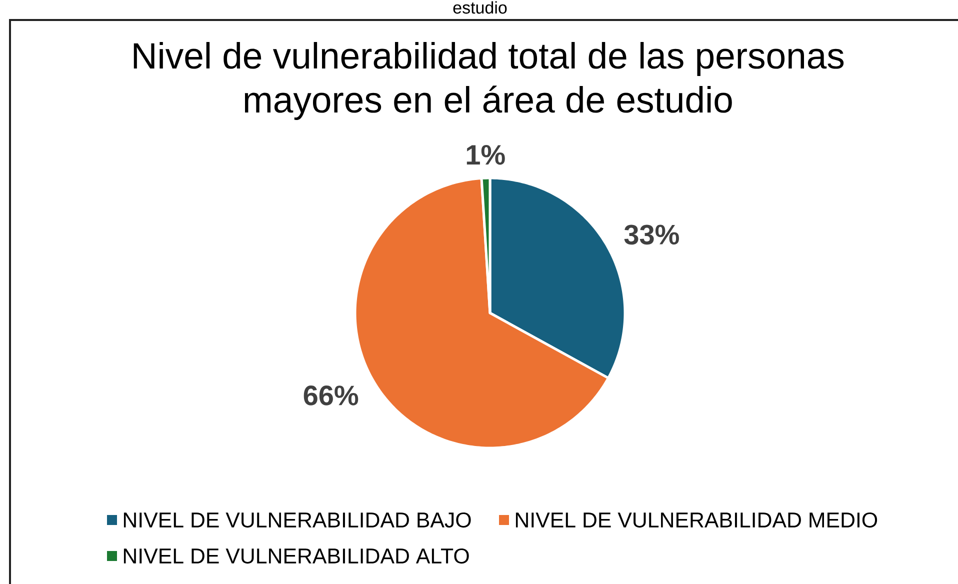 This screenshot has width=958, height=584. Describe the element at coordinates (485, 155) in the screenshot. I see `data-label: 1%` at that location.